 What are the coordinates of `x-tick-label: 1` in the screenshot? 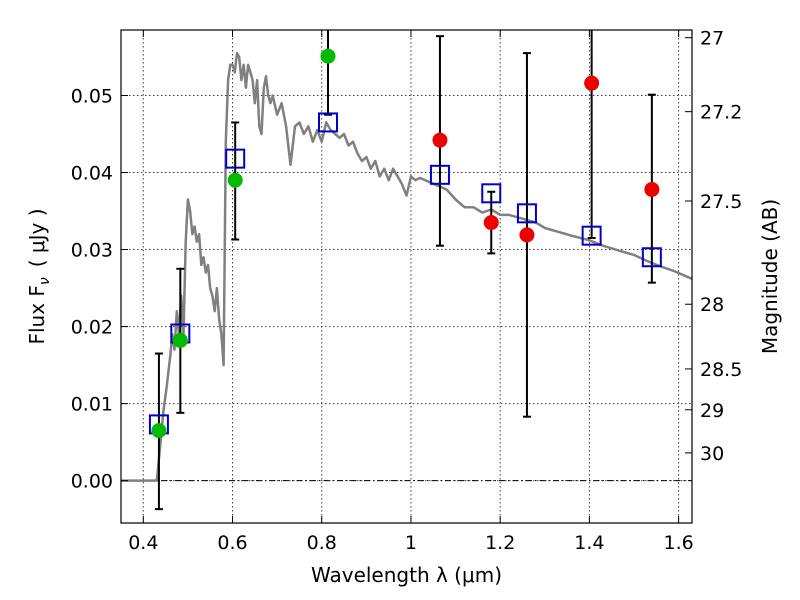 It's located at (411, 543).